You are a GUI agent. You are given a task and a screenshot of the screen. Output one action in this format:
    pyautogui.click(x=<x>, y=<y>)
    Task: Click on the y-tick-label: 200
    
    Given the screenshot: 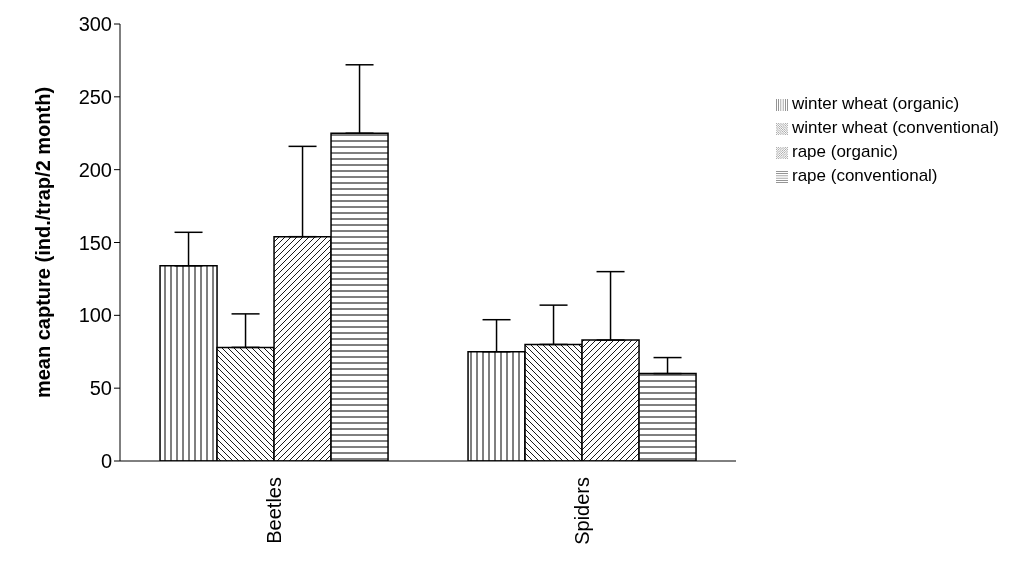 What is the action you would take?
    pyautogui.click(x=95, y=169)
    